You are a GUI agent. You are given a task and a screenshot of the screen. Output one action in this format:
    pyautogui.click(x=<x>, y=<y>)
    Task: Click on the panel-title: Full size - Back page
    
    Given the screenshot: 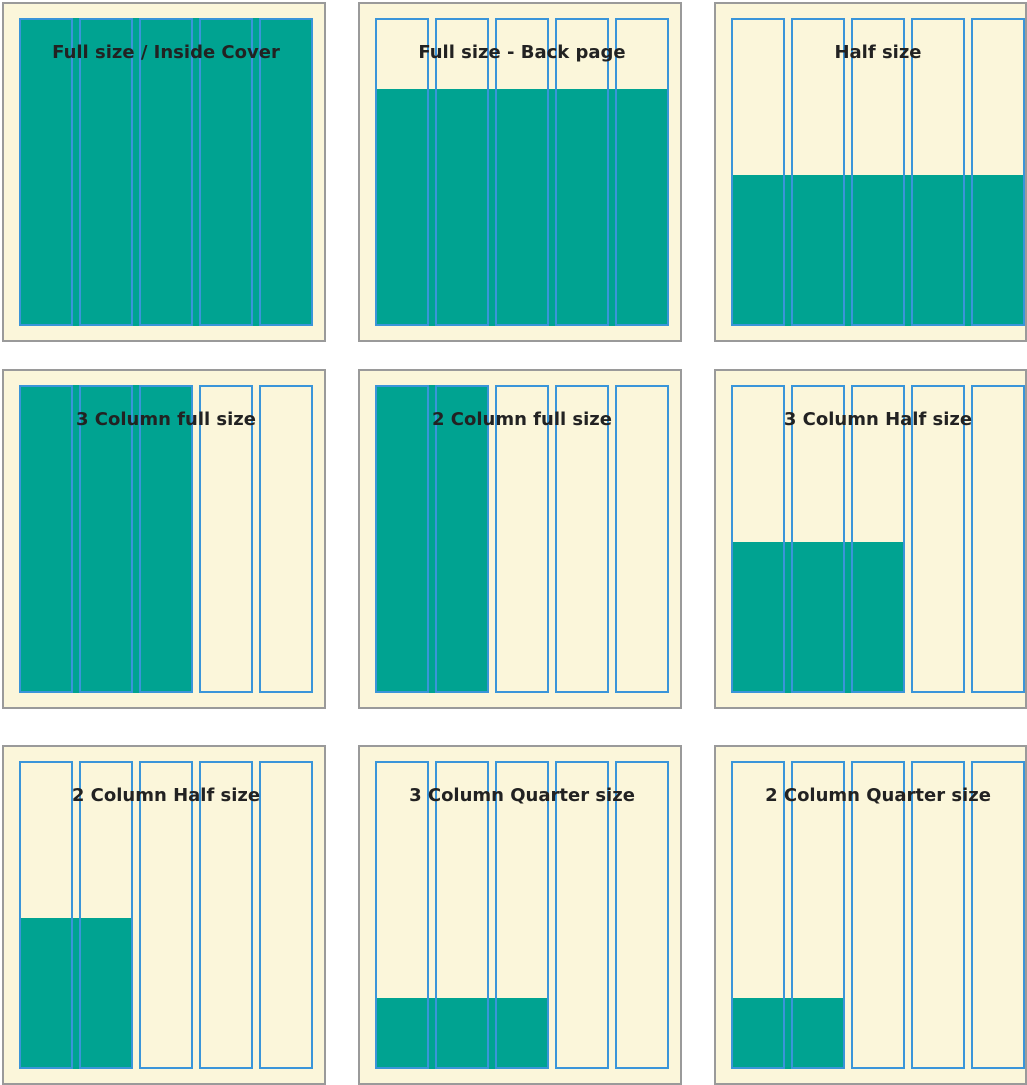 What is the action you would take?
    pyautogui.click(x=522, y=52)
    